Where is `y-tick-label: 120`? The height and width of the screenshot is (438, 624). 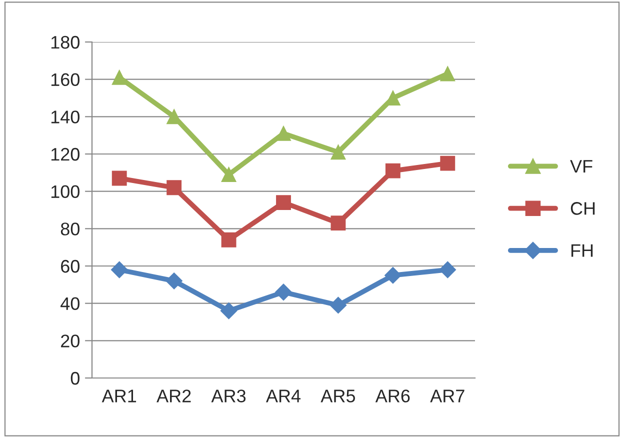
y-tick-label: 120 is located at coordinates (65, 154).